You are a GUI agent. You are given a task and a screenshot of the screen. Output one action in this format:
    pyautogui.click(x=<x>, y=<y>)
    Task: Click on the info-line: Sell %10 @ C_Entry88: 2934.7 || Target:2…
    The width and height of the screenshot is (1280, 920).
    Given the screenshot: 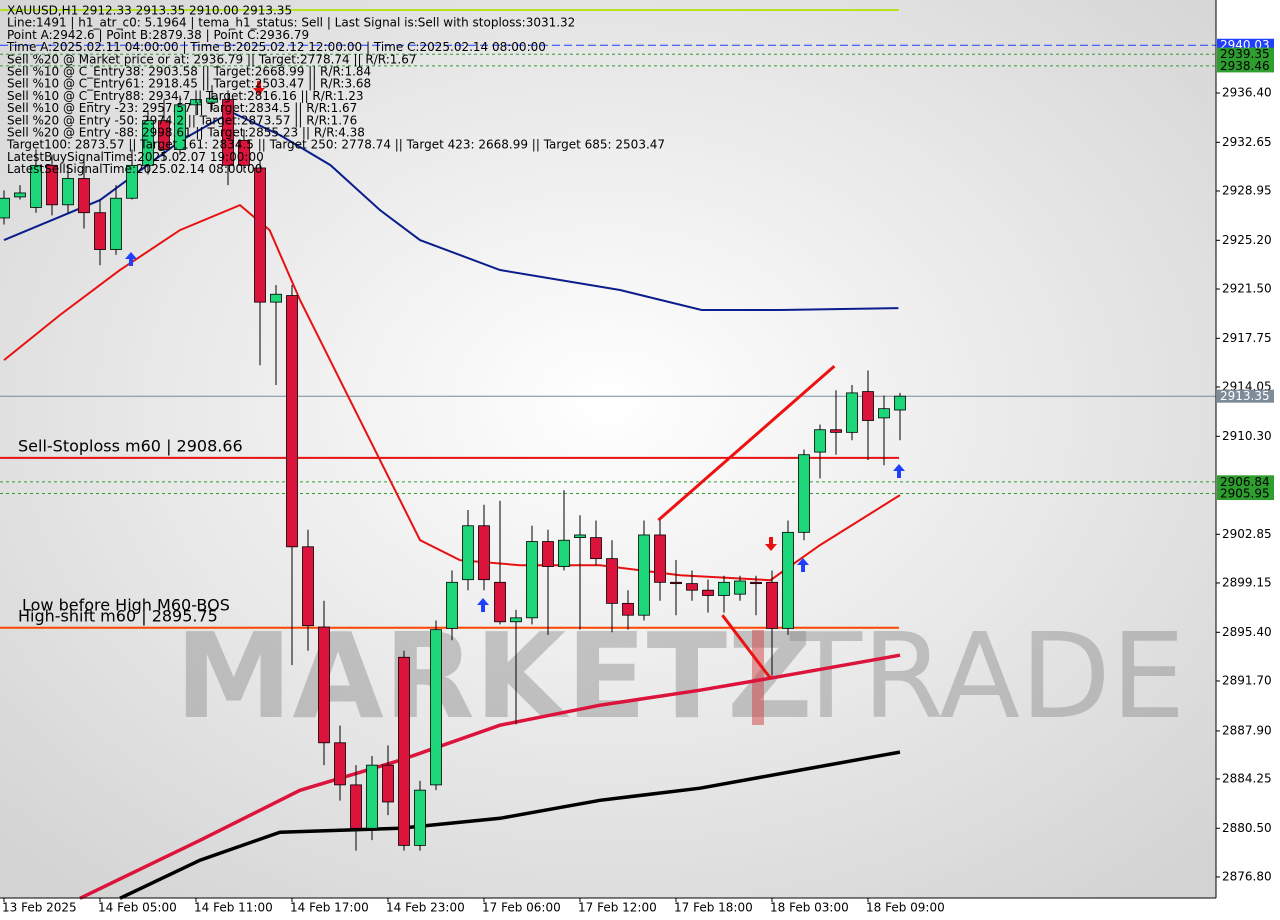 What is the action you would take?
    pyautogui.click(x=185, y=96)
    